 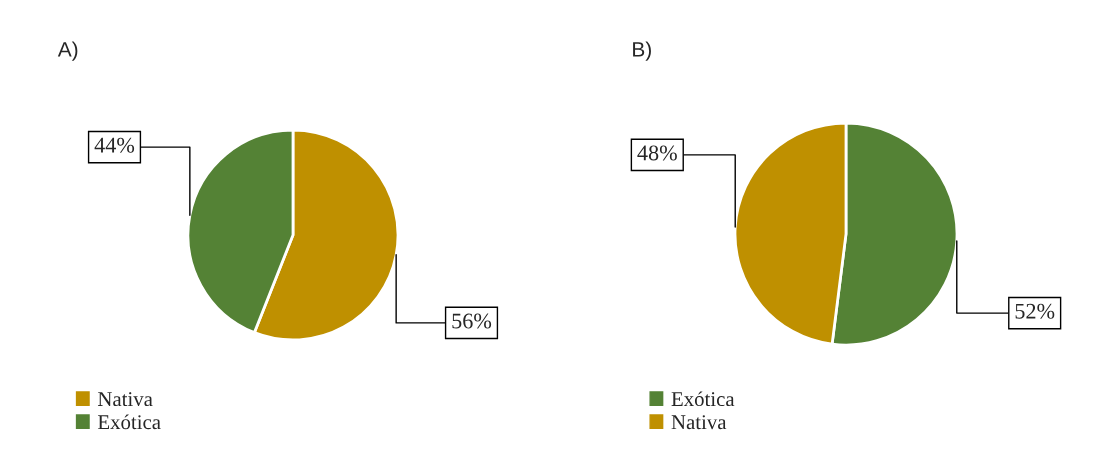 What do you see at coordinates (114, 145) in the screenshot?
I see `data-label: 44%` at bounding box center [114, 145].